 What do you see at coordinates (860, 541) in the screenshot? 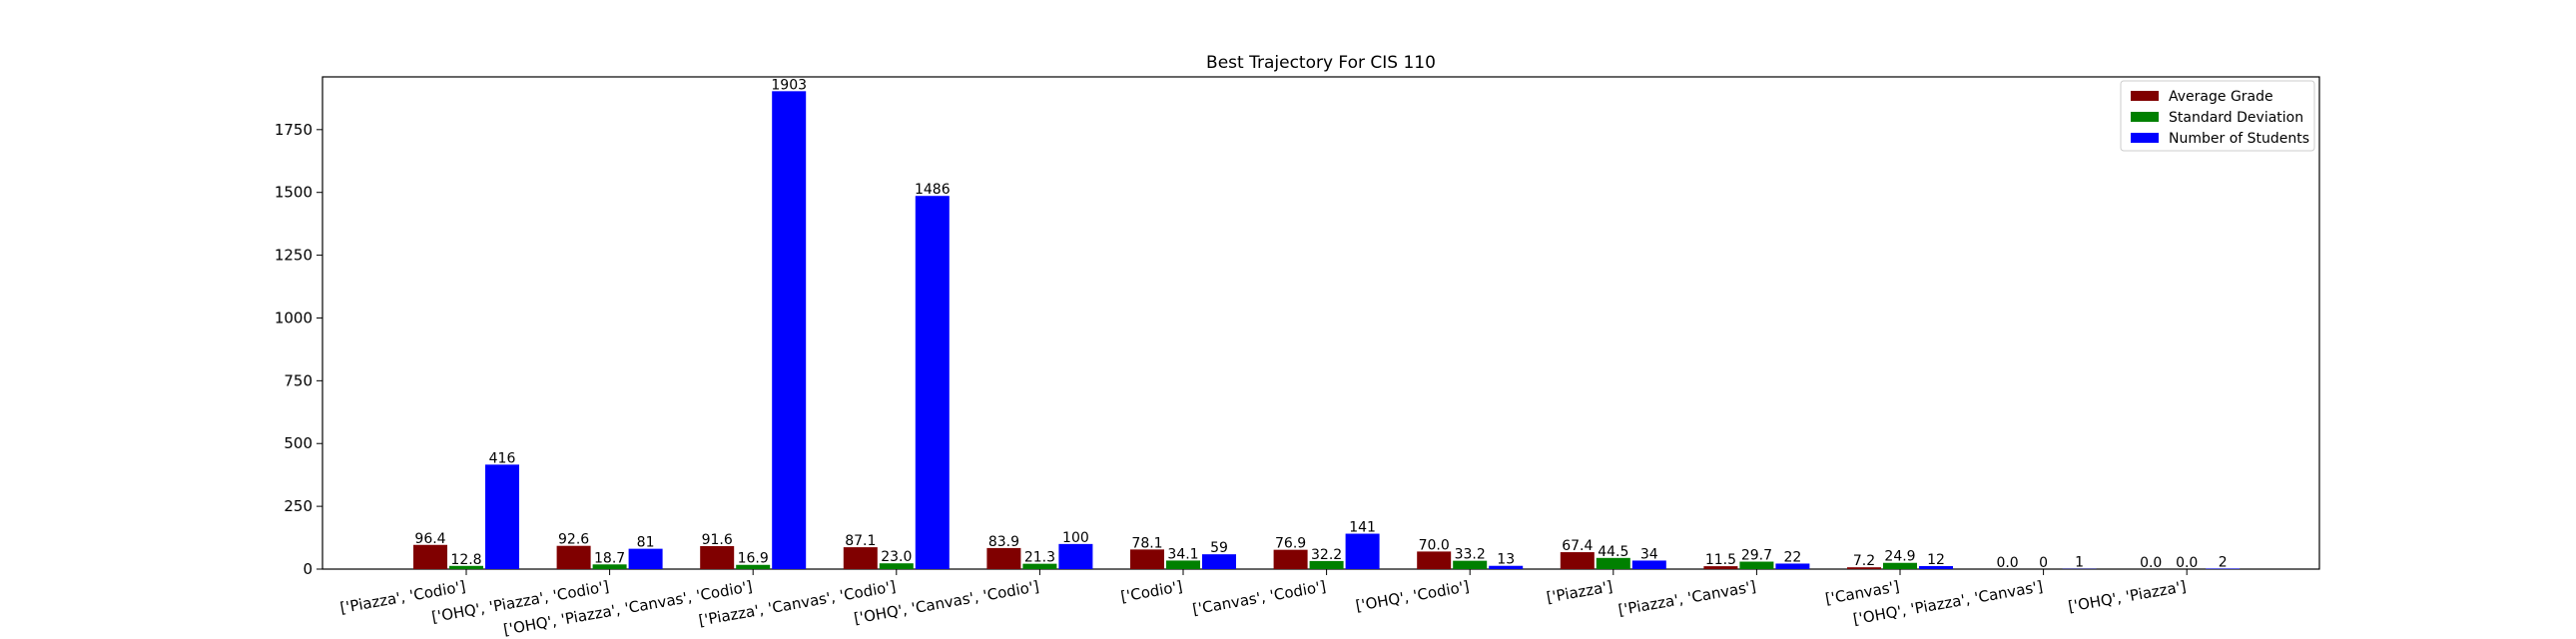
I see `bar-value-label: 87.1` at bounding box center [860, 541].